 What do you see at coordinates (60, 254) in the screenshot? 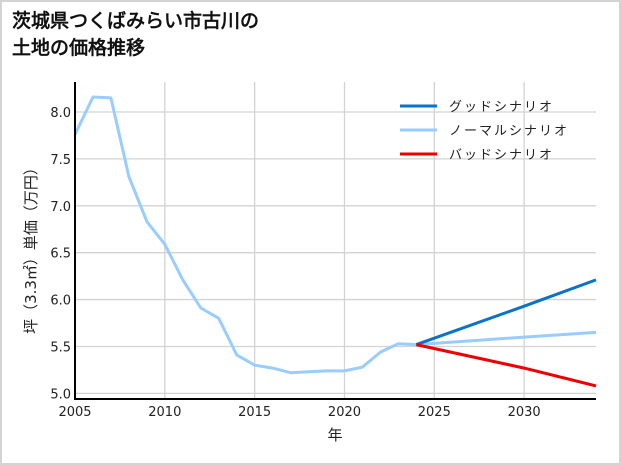
I see `y-tick-label: 6.5` at bounding box center [60, 254].